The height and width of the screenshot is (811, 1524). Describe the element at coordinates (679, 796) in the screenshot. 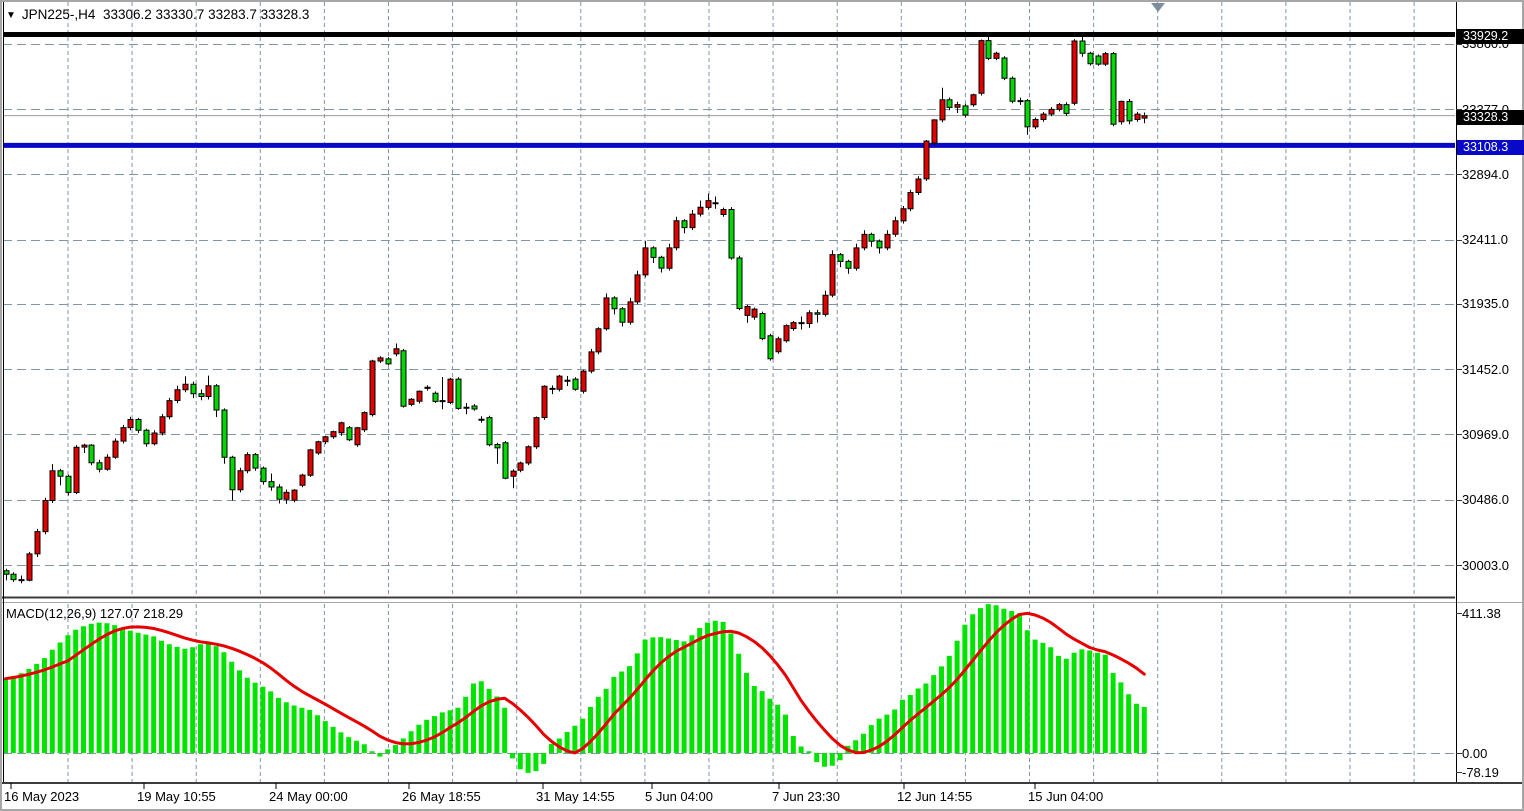

I see `time-axis-label: 5 Jun 04:00` at that location.